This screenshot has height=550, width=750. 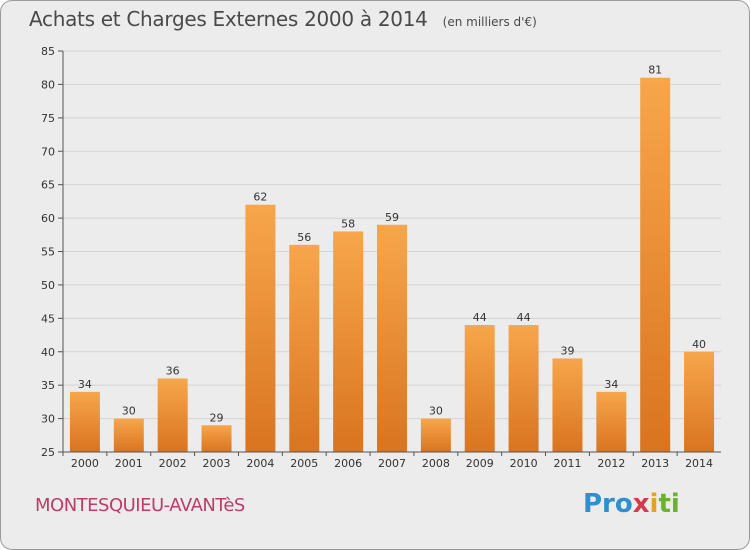 I want to click on value-label: 56, so click(x=304, y=237).